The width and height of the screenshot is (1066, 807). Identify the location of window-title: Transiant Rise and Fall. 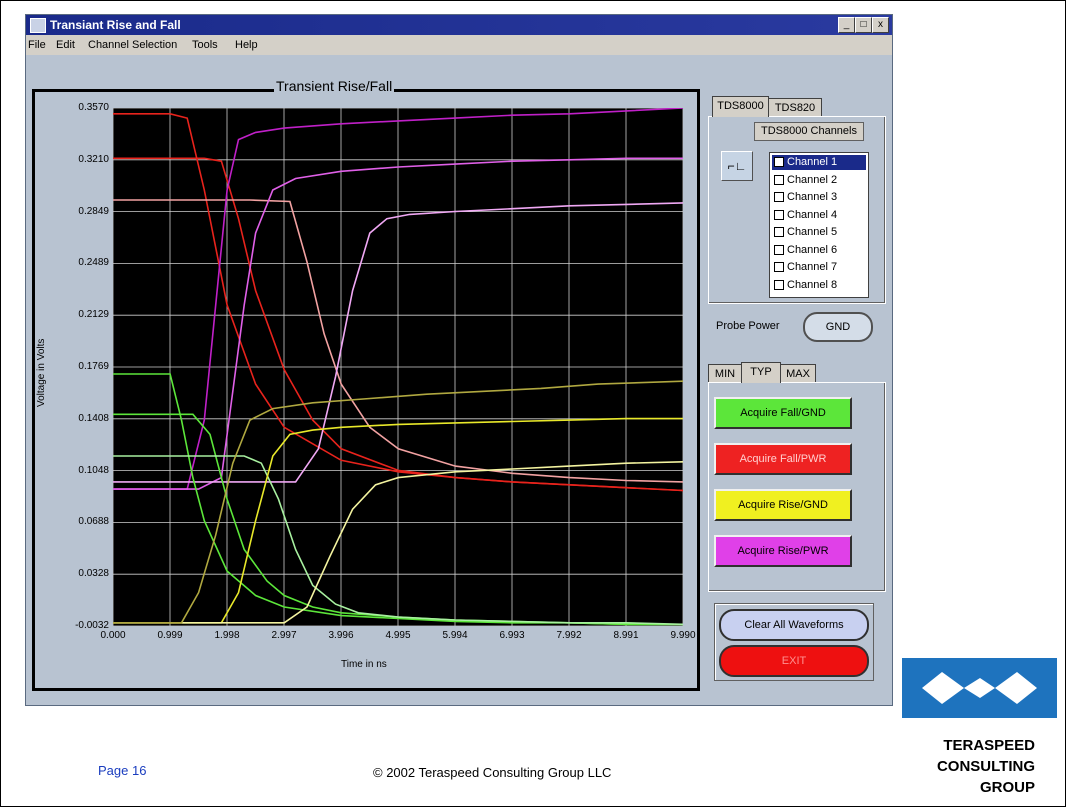
(115, 25).